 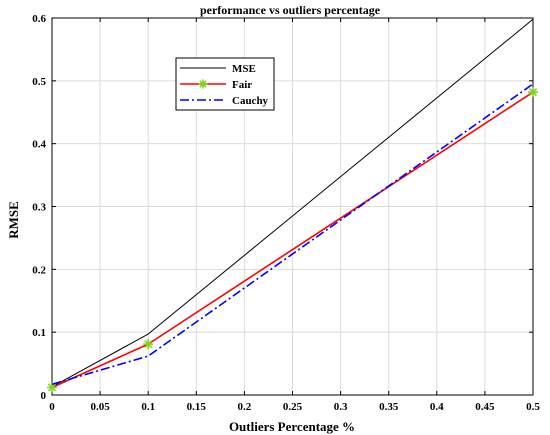 I want to click on x-tick-label: 0, so click(x=52, y=407).